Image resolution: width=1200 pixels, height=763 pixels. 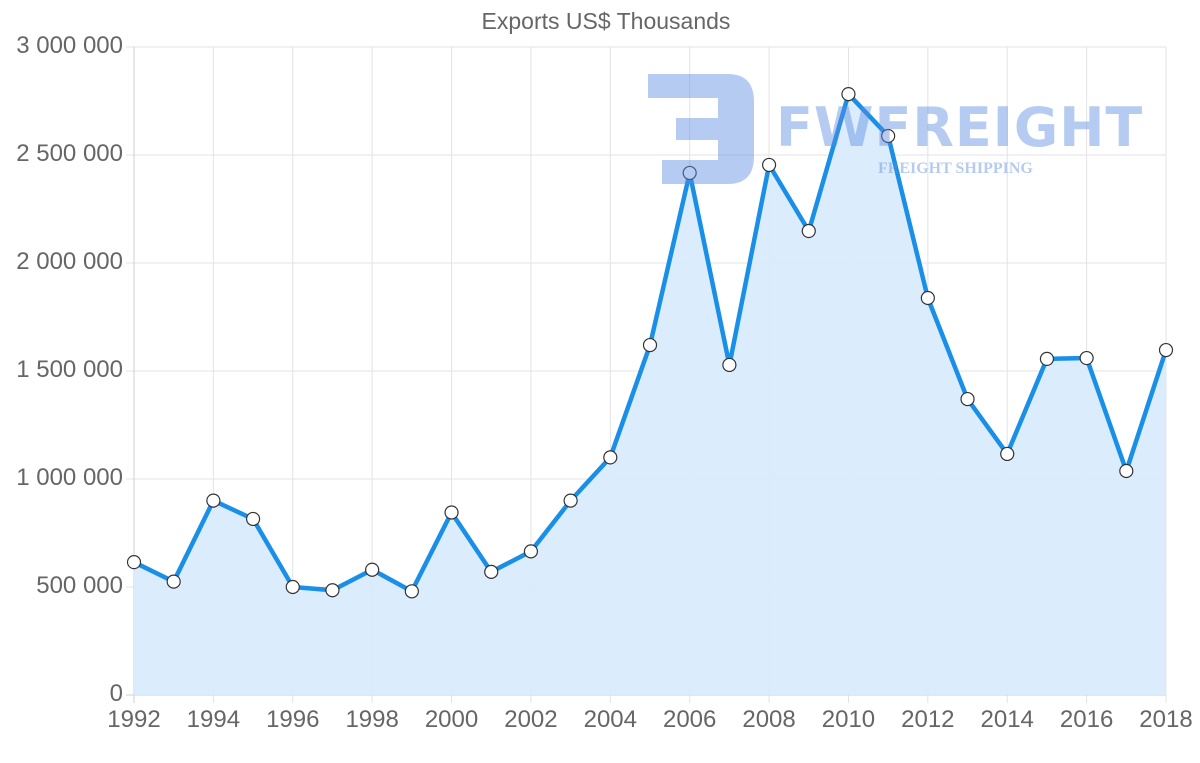 I want to click on data-point: 1997: 485000, so click(x=332, y=590).